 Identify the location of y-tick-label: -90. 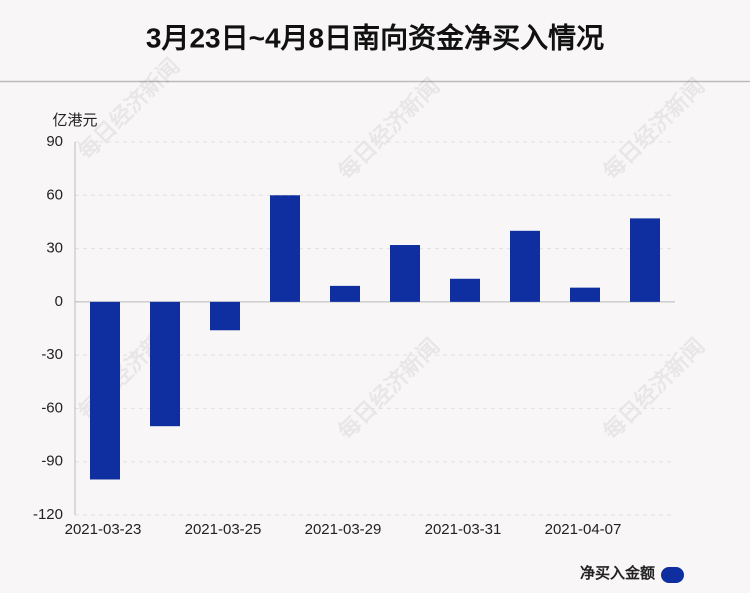
(52, 461).